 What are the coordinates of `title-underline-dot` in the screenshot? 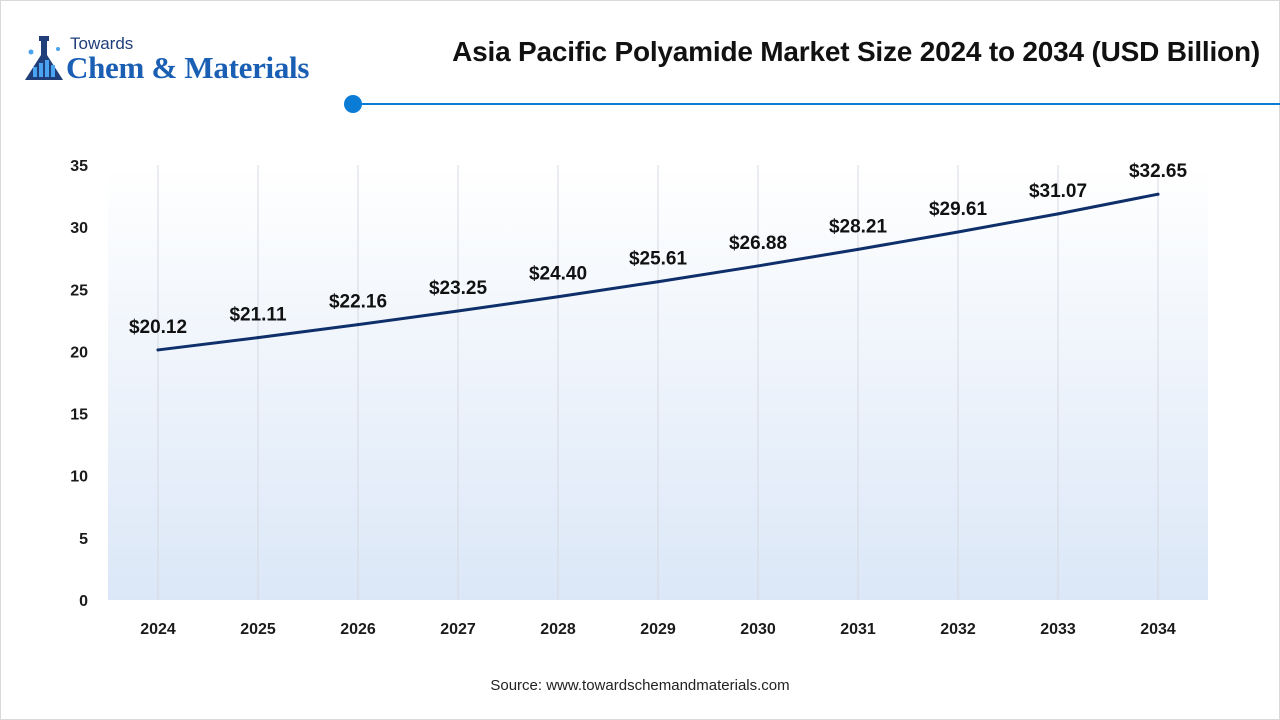 It's located at (353, 104).